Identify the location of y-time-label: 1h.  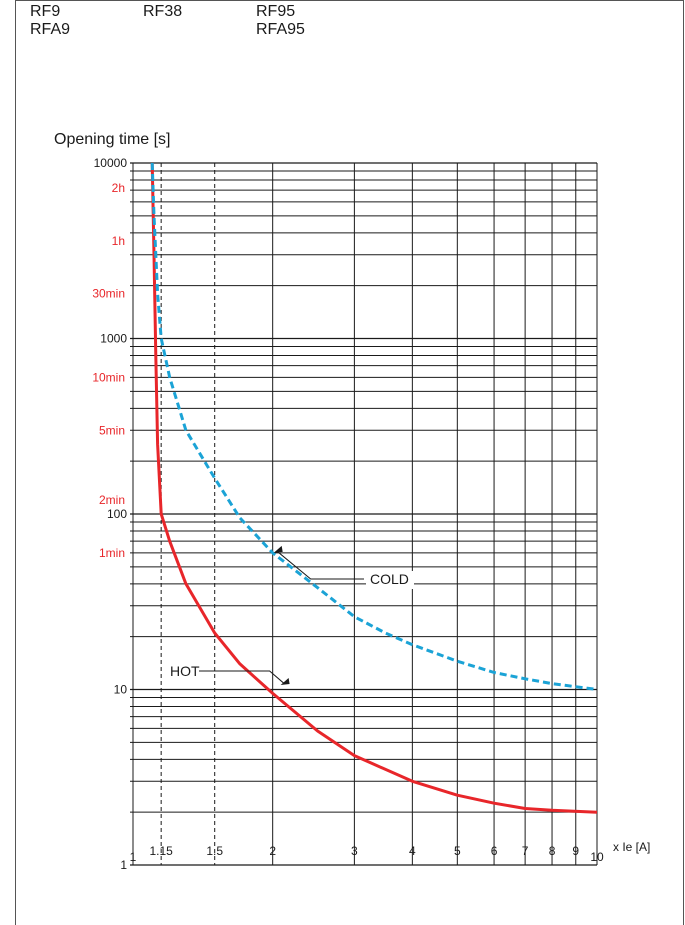
(118, 241).